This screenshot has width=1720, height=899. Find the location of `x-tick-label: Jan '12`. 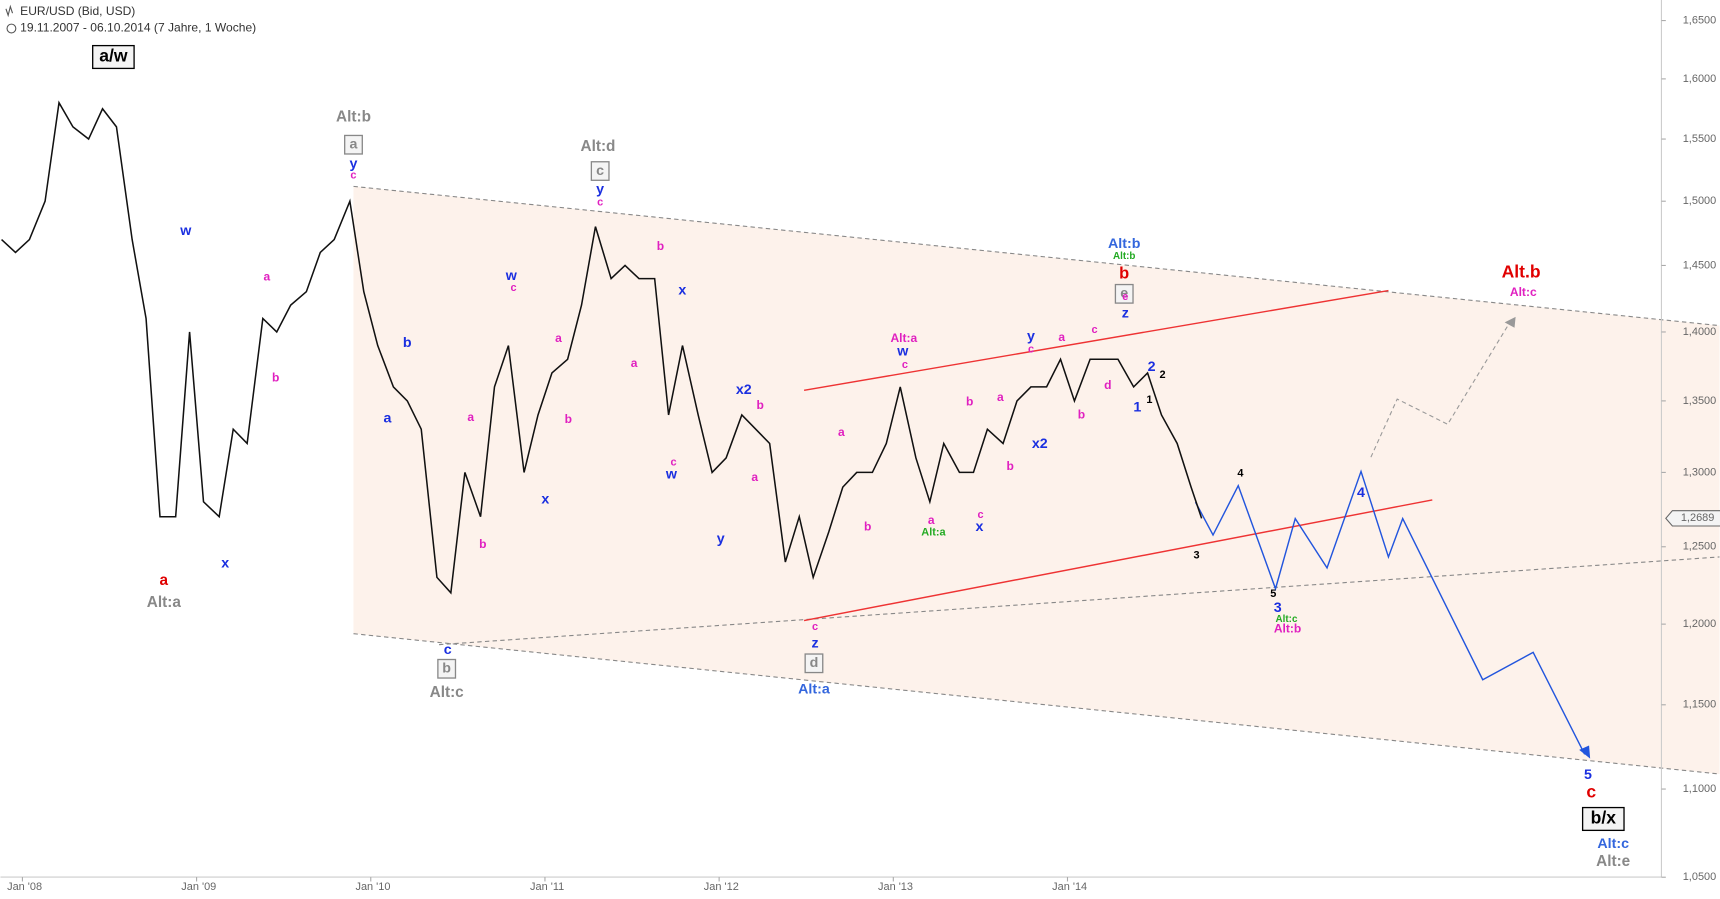

x-tick-label: Jan '12 is located at coordinates (721, 887).